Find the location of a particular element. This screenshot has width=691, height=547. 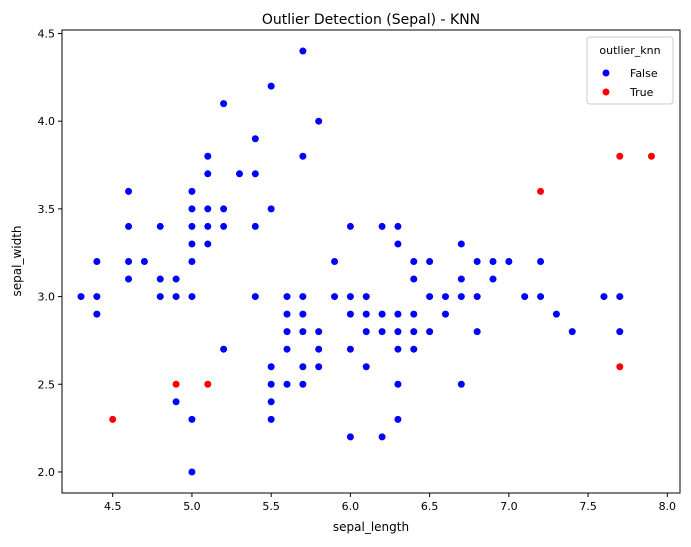

x-axis-label: sepal_length is located at coordinates (371, 527).